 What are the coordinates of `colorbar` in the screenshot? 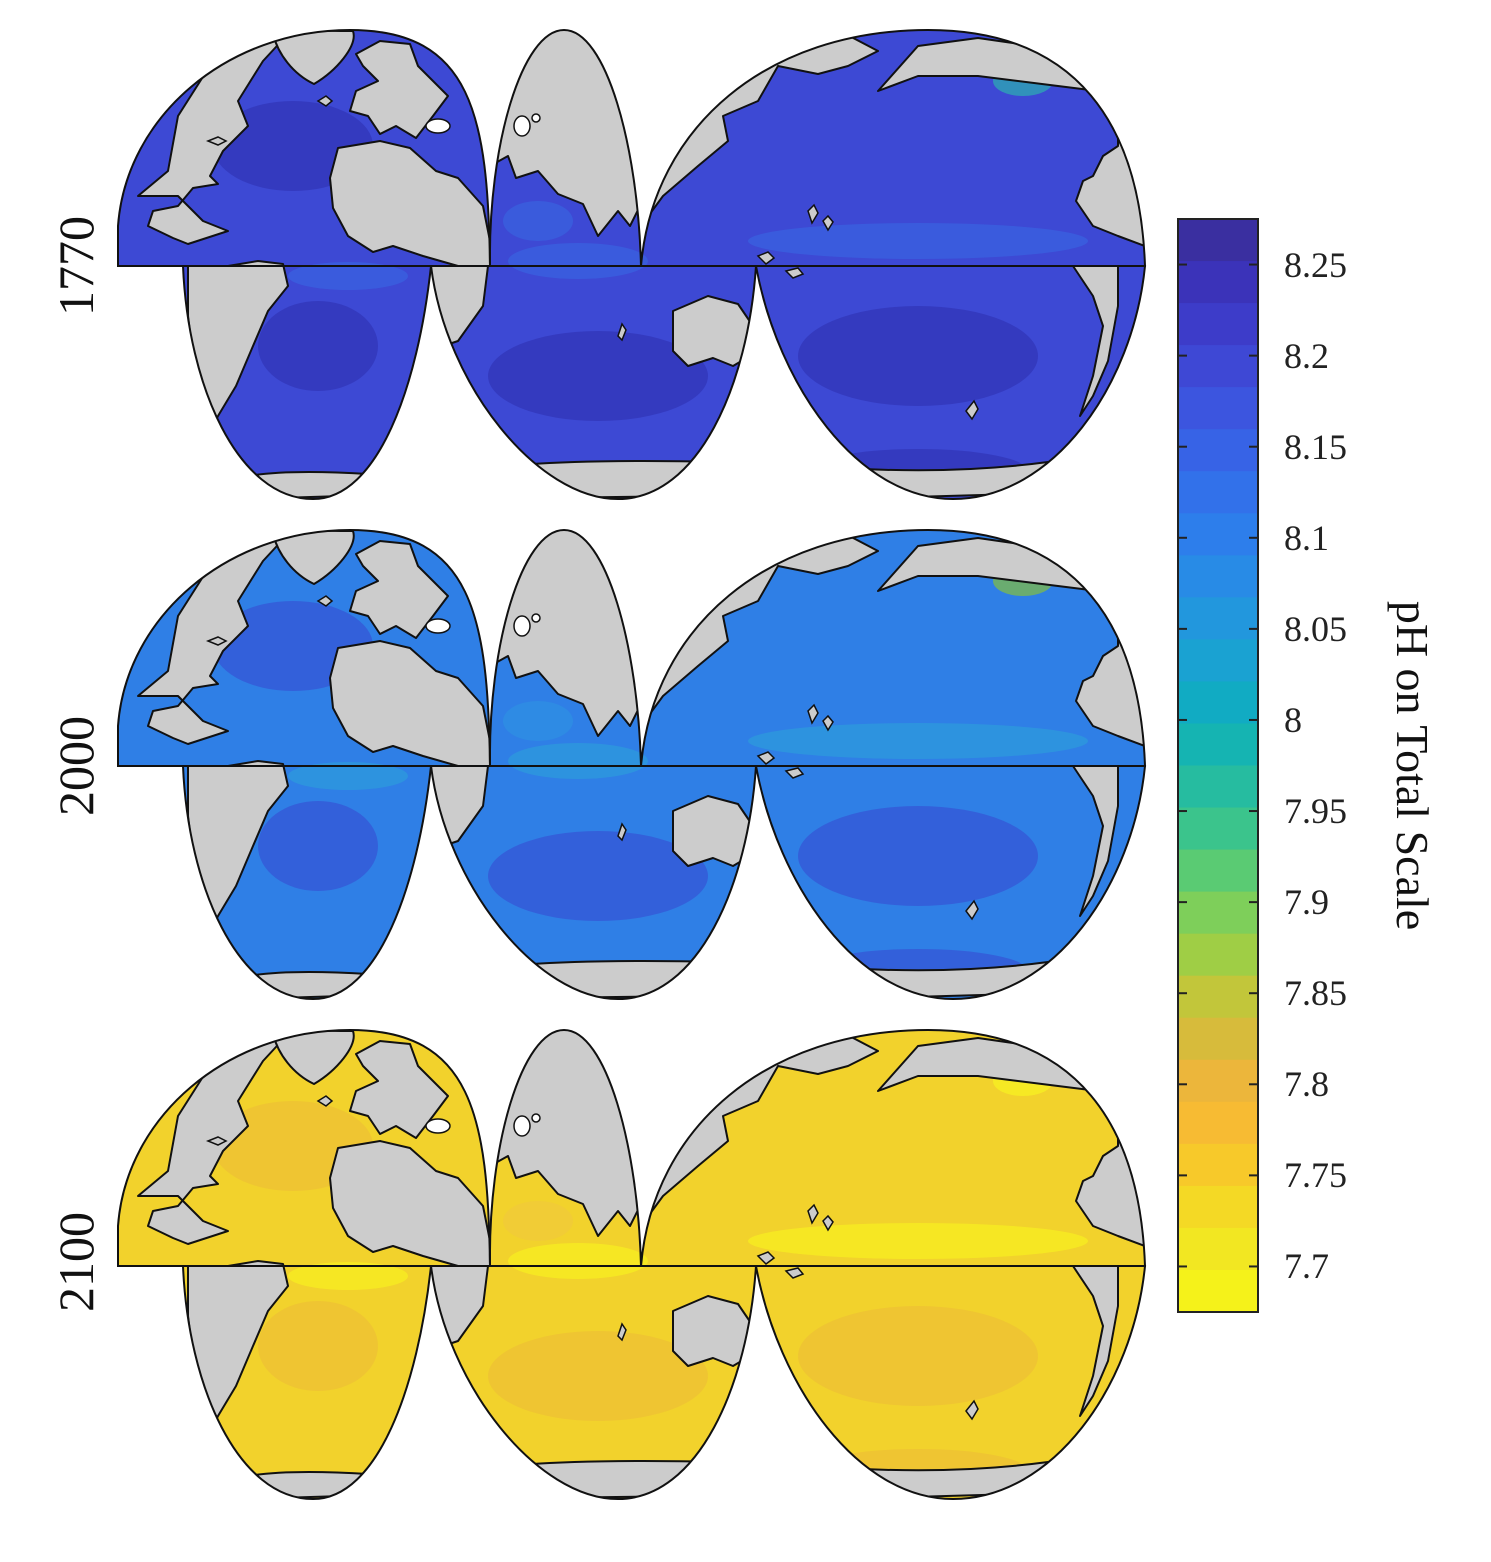 It's located at (1218, 765).